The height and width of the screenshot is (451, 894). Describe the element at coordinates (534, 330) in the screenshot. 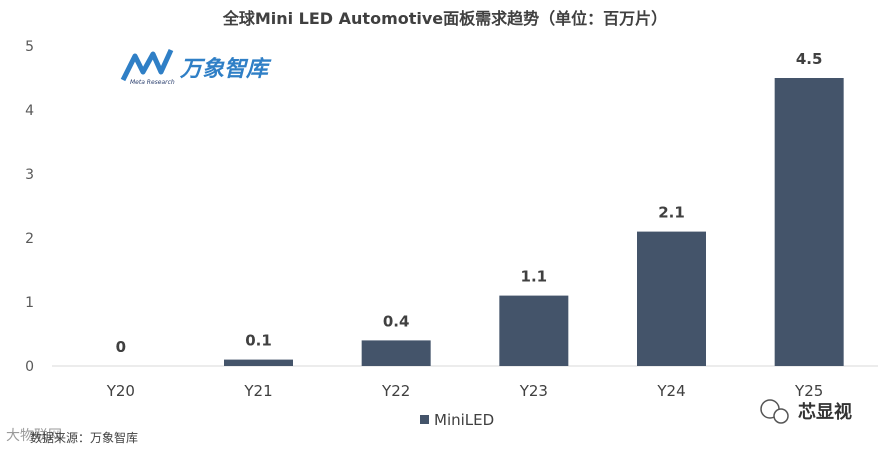

I see `bar-y23` at that location.